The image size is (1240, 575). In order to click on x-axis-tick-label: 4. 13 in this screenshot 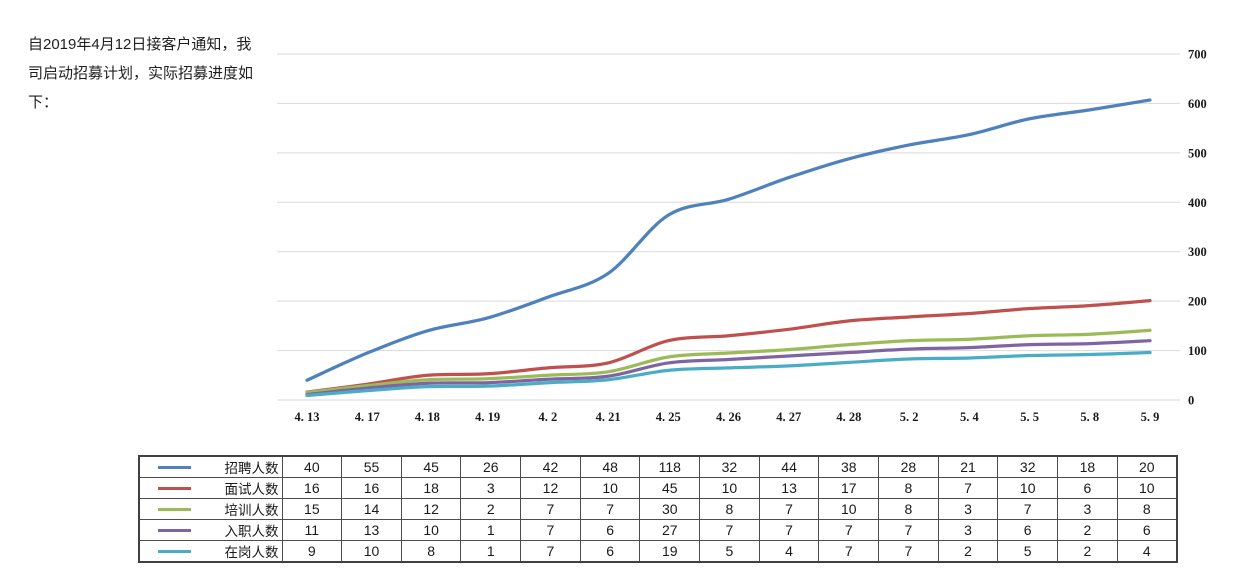, I will do `click(307, 417)`.